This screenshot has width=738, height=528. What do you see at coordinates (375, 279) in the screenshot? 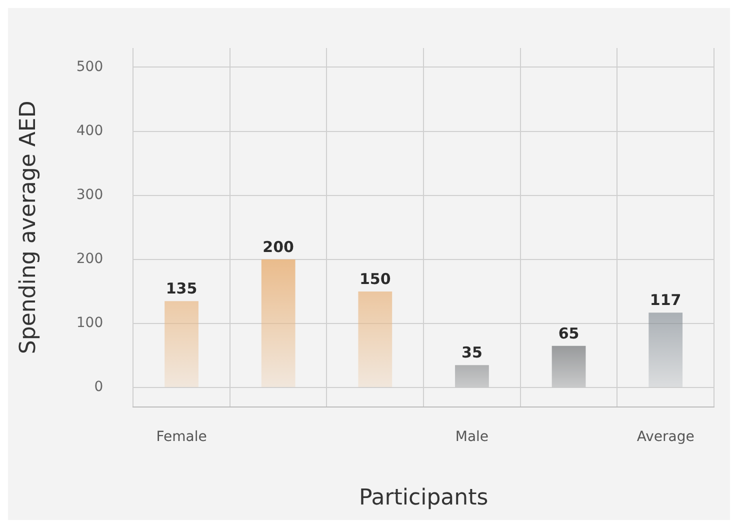
I see `data-label: 150` at bounding box center [375, 279].